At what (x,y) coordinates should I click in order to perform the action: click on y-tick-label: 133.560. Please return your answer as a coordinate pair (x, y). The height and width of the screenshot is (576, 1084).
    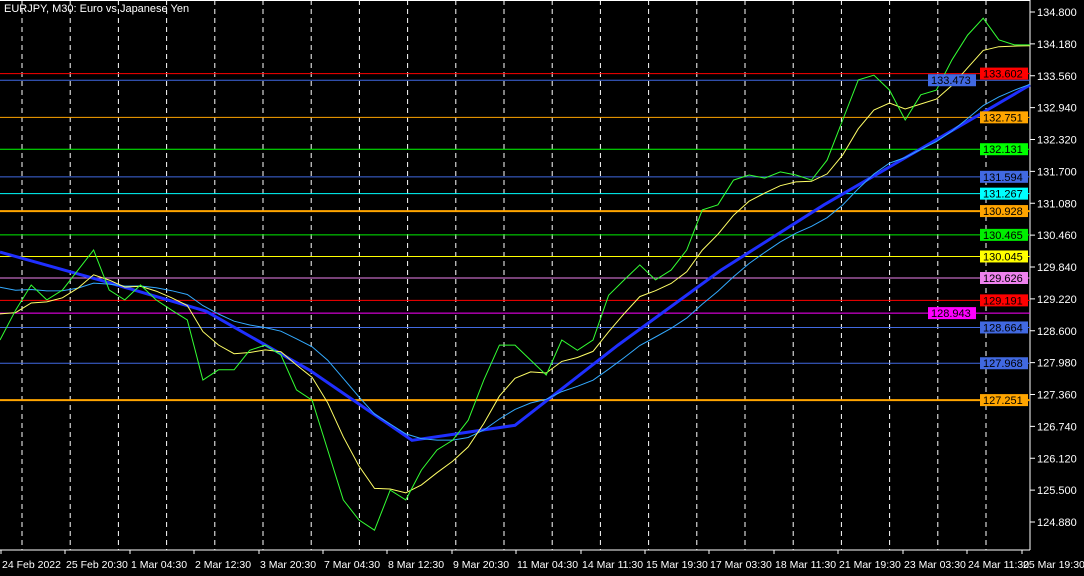
    Looking at the image, I should click on (1057, 77).